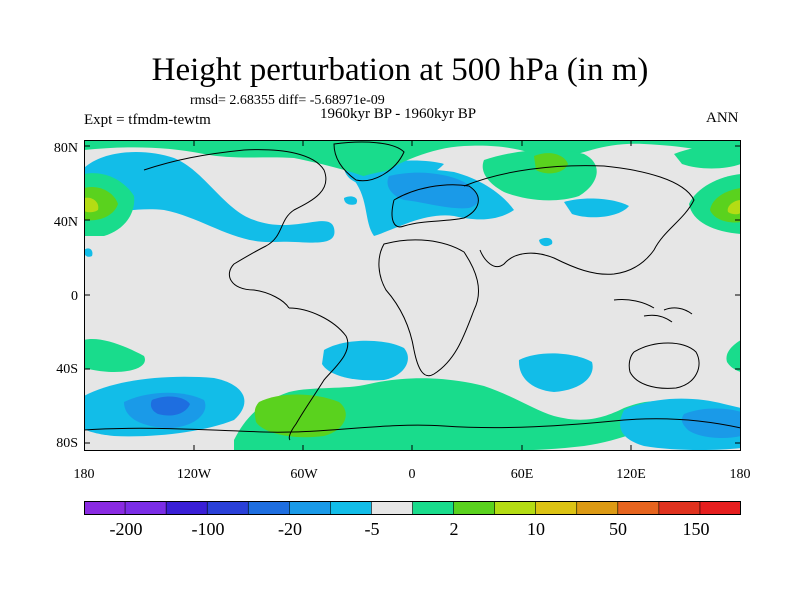 The image size is (800, 600). I want to click on siberia-green-region, so click(611, 173).